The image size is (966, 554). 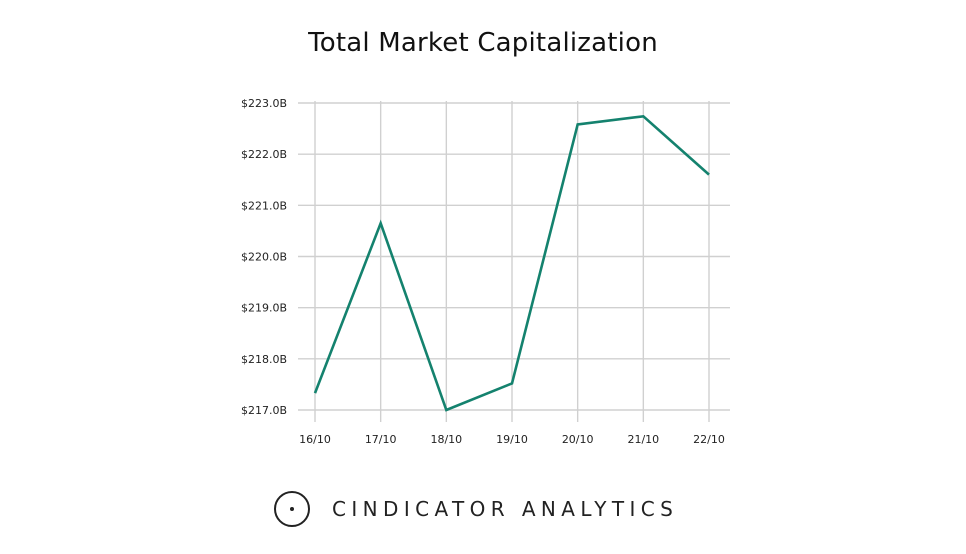 I want to click on y-tick-label: $221.0B, so click(x=264, y=205).